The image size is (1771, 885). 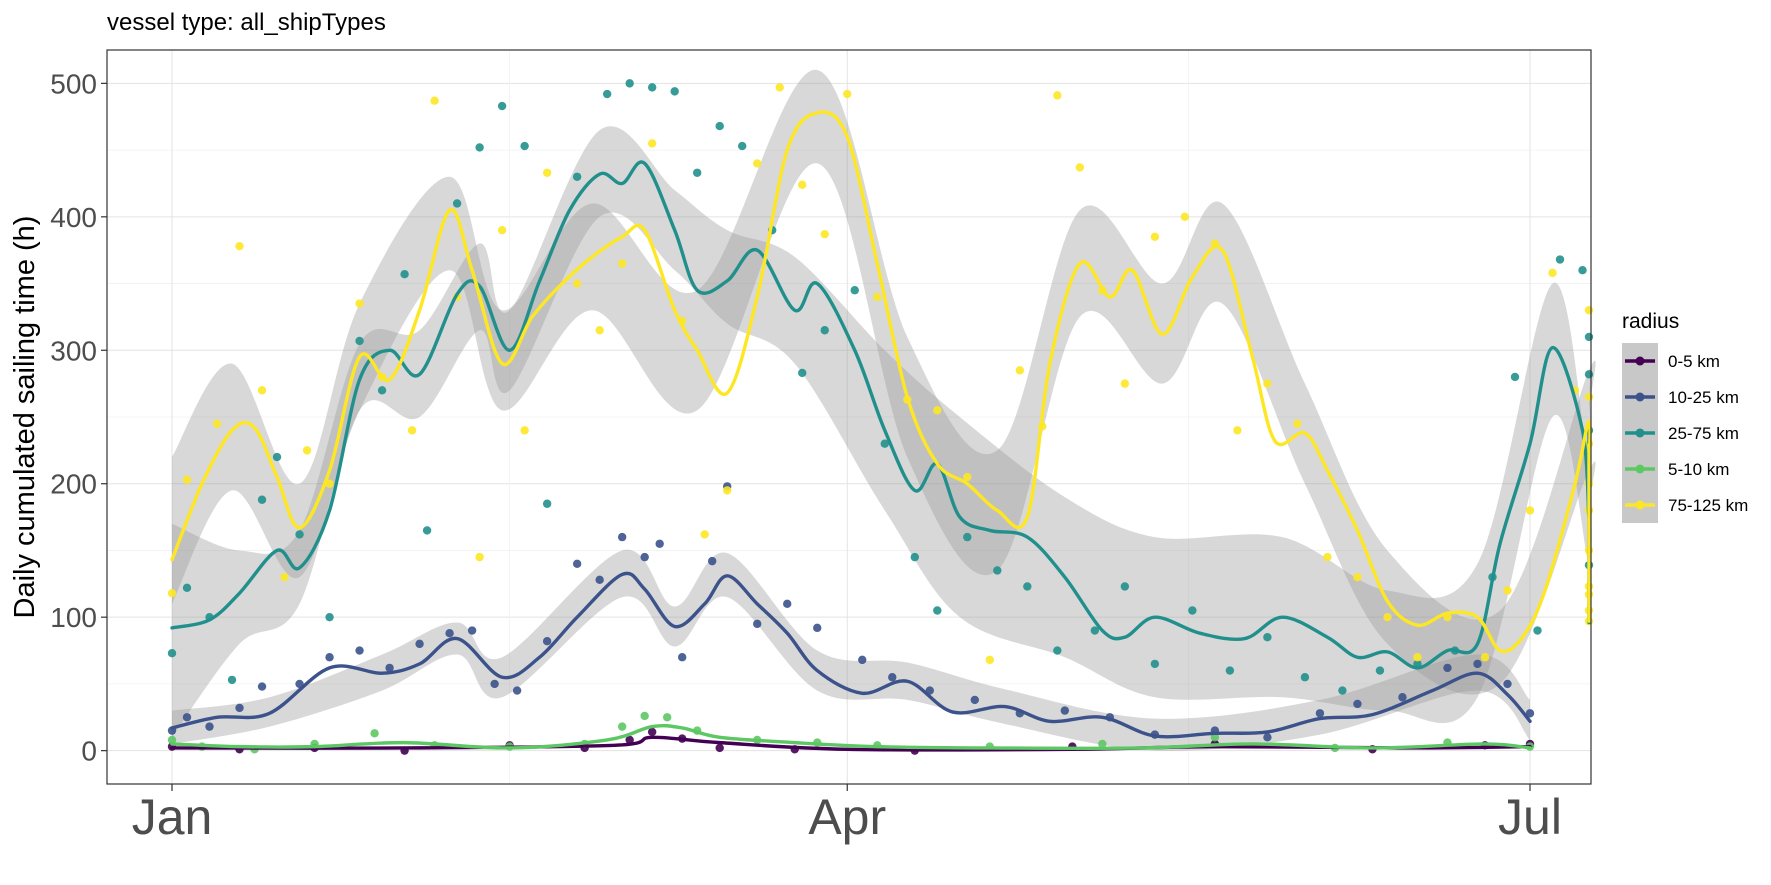 What do you see at coordinates (1650, 321) in the screenshot?
I see `legend-title: radius` at bounding box center [1650, 321].